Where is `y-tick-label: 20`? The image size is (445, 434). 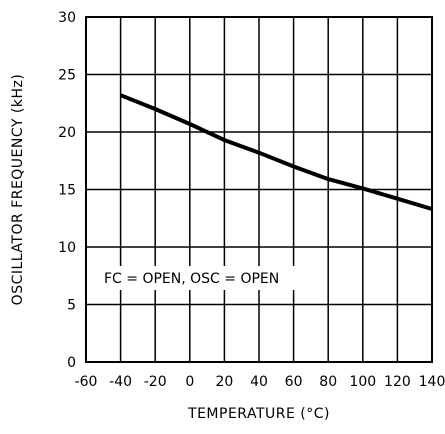
y-tick-label: 20 is located at coordinates (67, 133).